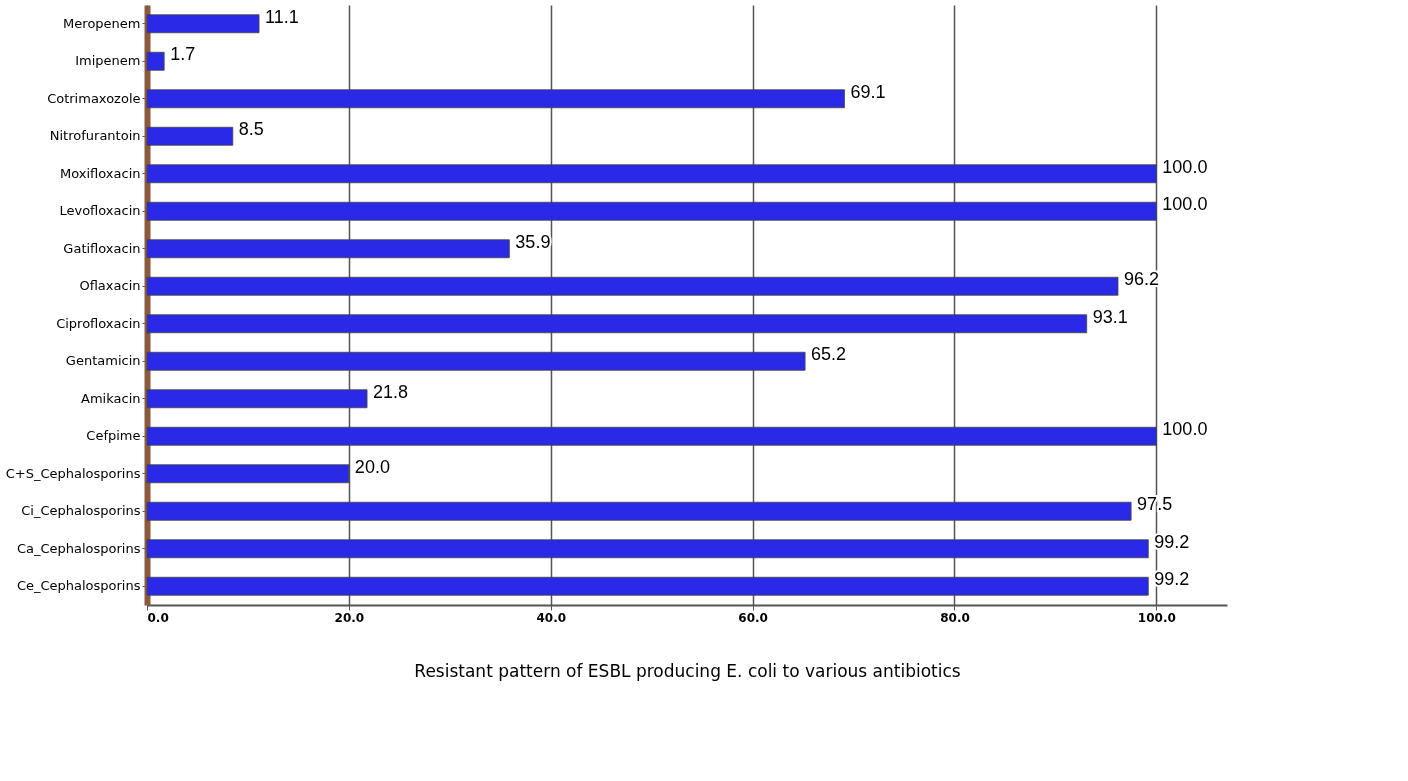  I want to click on x-tick-label: 80.0, so click(955, 617).